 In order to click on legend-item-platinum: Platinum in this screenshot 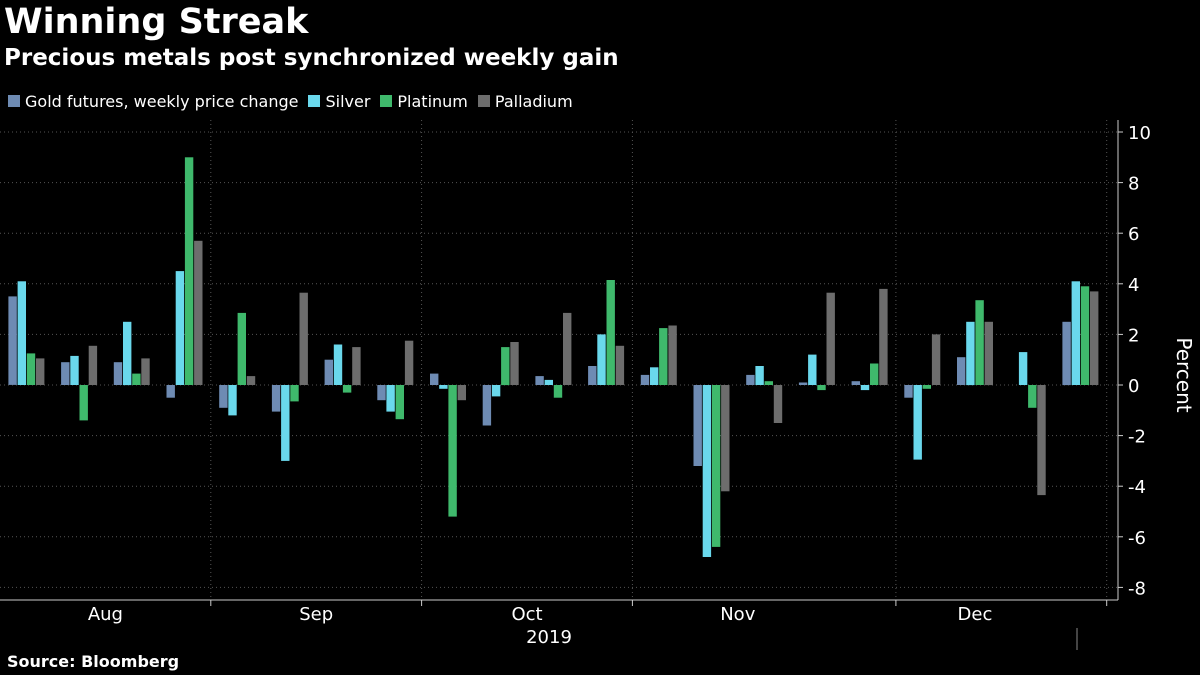, I will do `click(424, 101)`.